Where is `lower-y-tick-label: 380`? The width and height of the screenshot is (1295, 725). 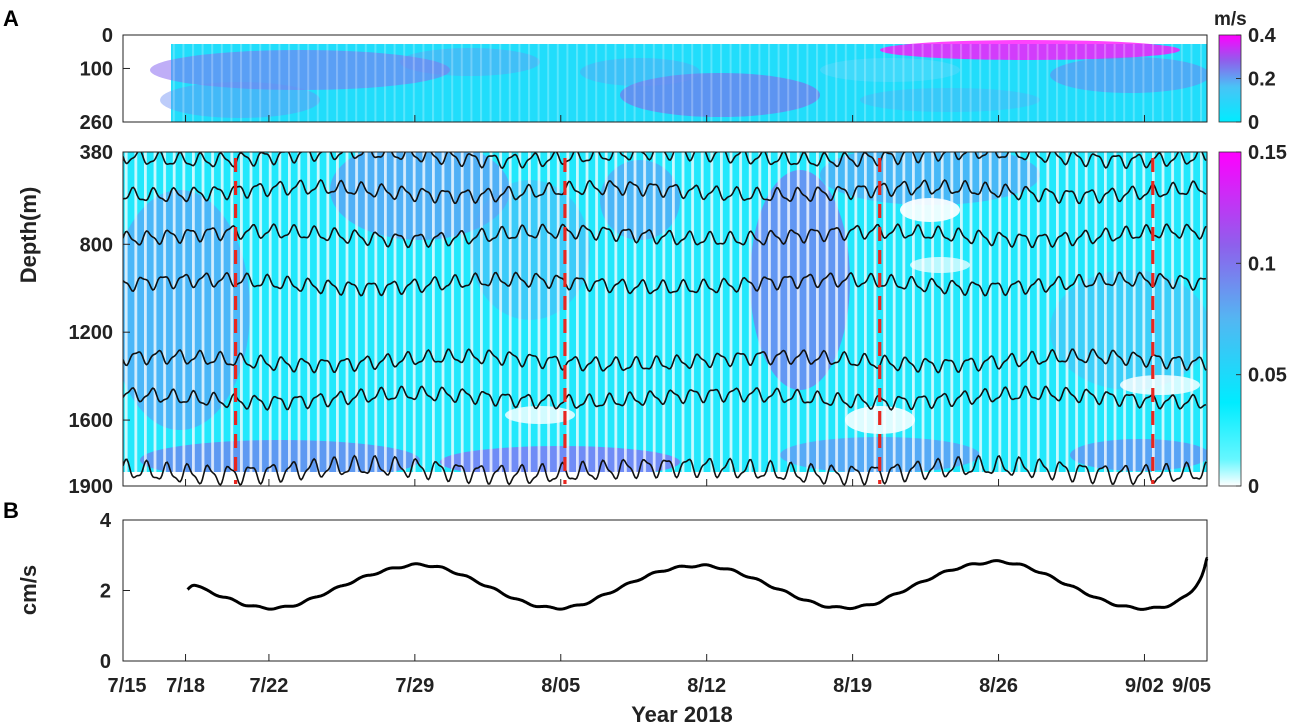
lower-y-tick-label: 380 is located at coordinates (96, 153).